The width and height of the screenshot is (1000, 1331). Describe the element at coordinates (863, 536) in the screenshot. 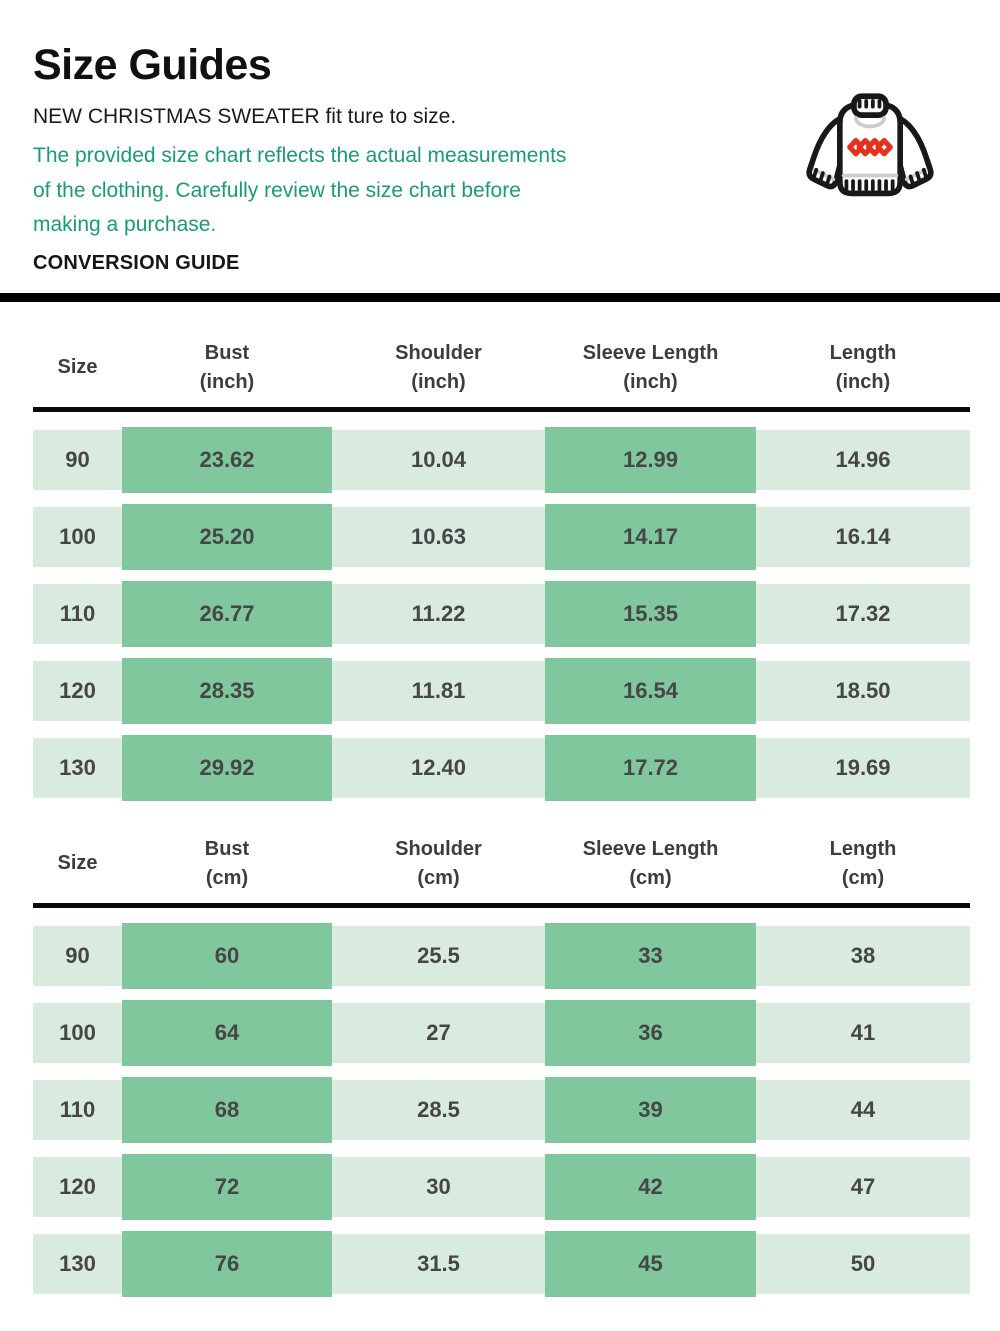

I see `length-cell: 16.14` at that location.